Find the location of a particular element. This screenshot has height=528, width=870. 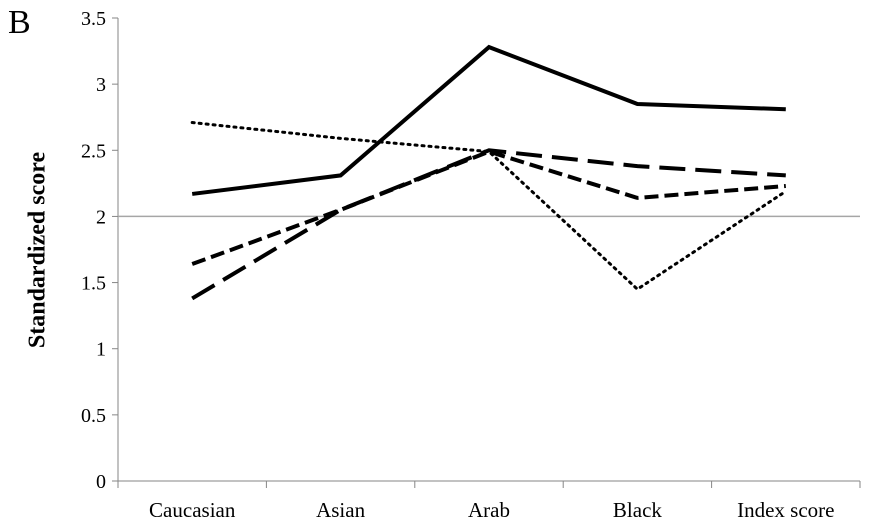

y-tick-label: 1.5 is located at coordinates (93, 284).